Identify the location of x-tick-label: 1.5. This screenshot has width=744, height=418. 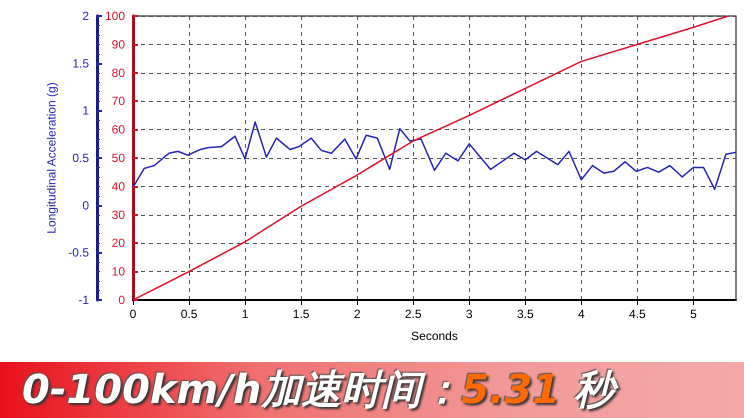
(301, 314).